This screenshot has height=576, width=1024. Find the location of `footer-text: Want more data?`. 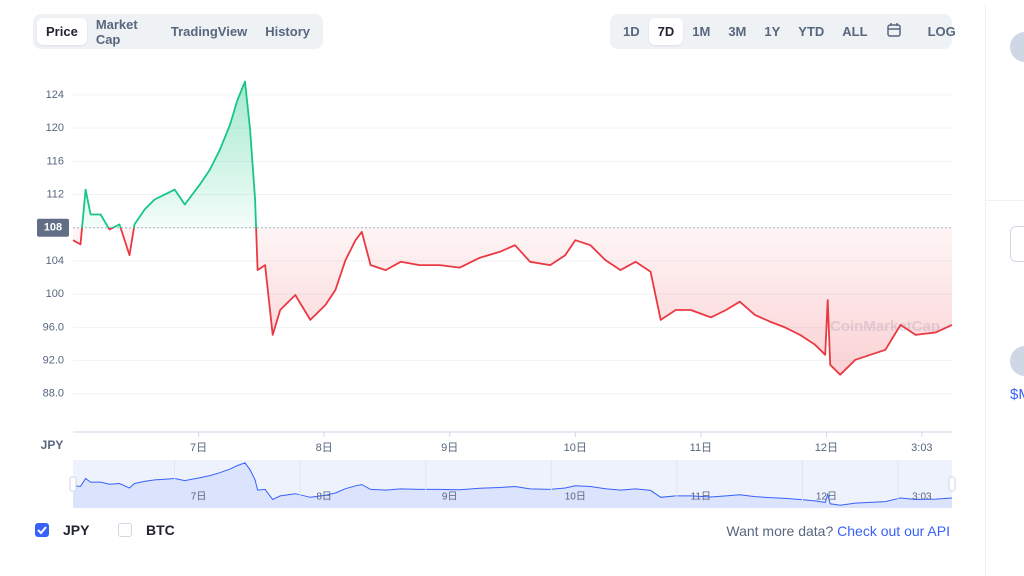

footer-text: Want more data? is located at coordinates (780, 531).